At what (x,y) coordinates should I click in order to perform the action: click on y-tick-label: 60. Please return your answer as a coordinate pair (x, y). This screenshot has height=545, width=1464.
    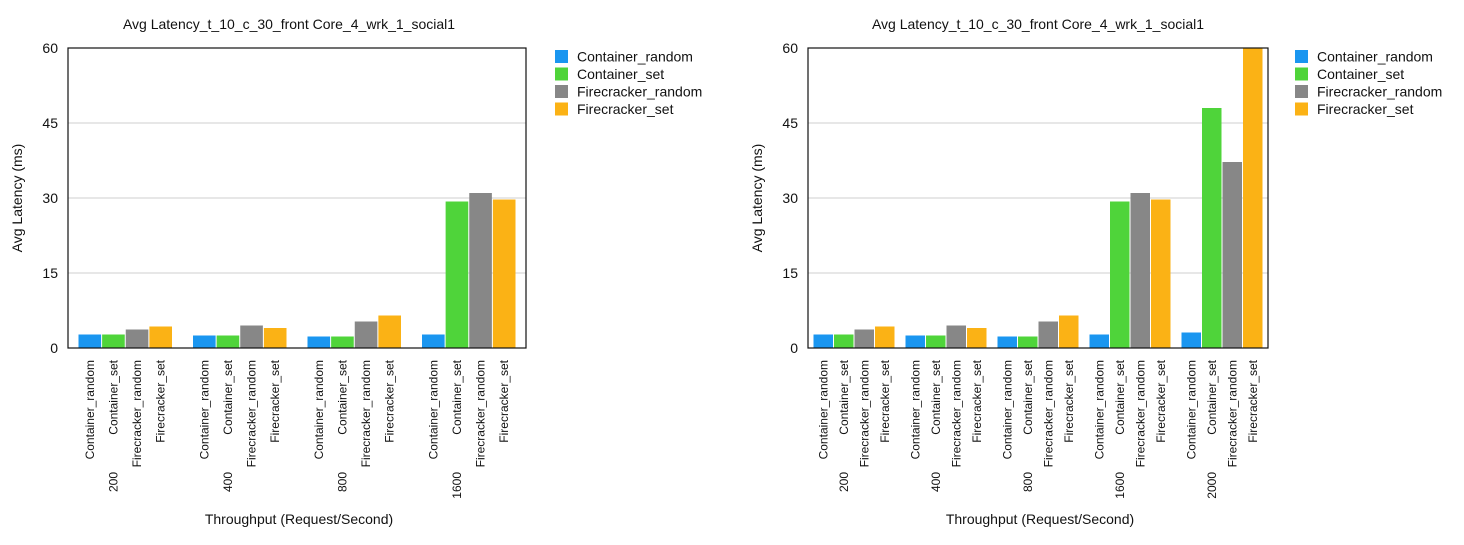
    Looking at the image, I should click on (50, 48).